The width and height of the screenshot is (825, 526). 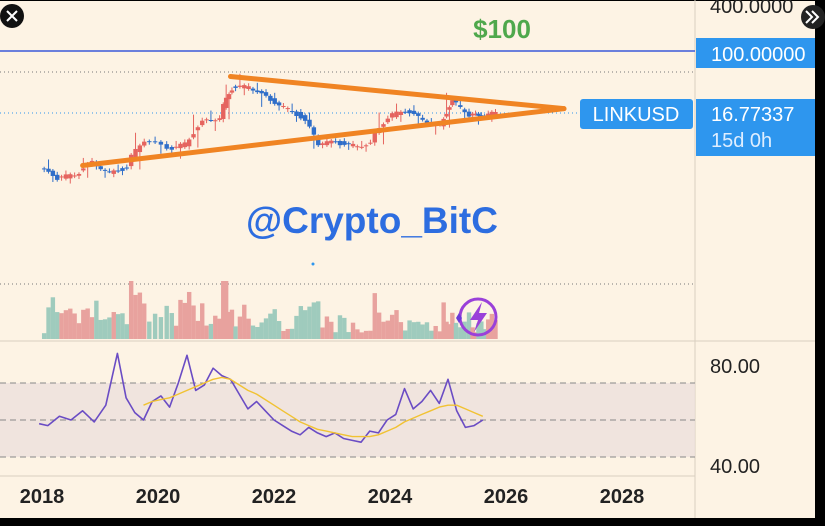 What do you see at coordinates (813, 17) in the screenshot?
I see `double-chevron-right-icon` at bounding box center [813, 17].